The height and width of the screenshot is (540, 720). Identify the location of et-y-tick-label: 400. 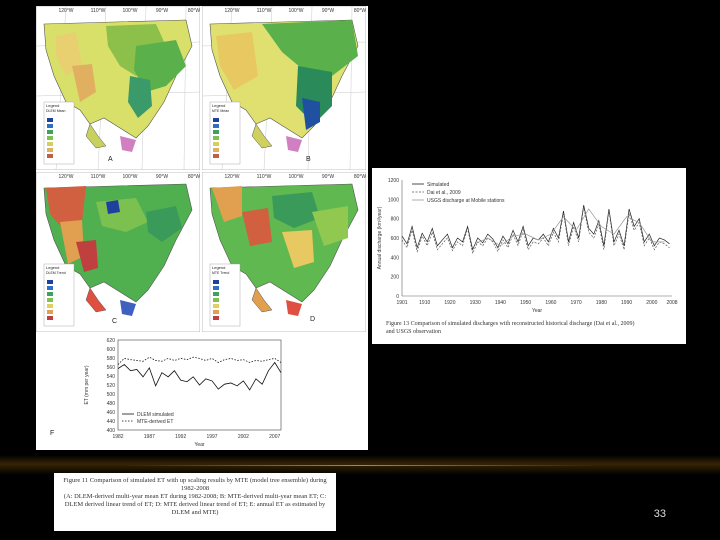
(111, 431).